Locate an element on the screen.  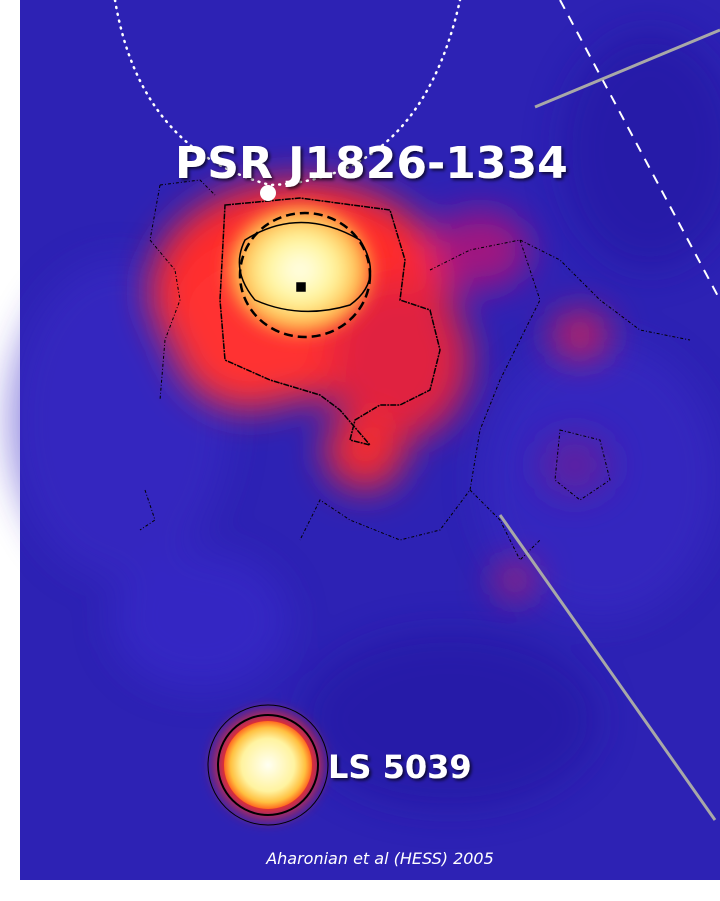
pulsar-label: PSR J1826-1334 is located at coordinates (371, 163).